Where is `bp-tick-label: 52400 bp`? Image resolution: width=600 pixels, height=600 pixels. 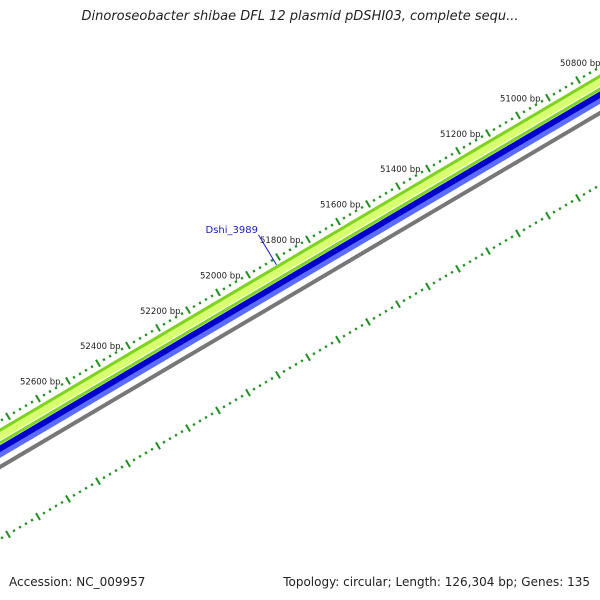
bp-tick-label: 52400 bp is located at coordinates (100, 347).